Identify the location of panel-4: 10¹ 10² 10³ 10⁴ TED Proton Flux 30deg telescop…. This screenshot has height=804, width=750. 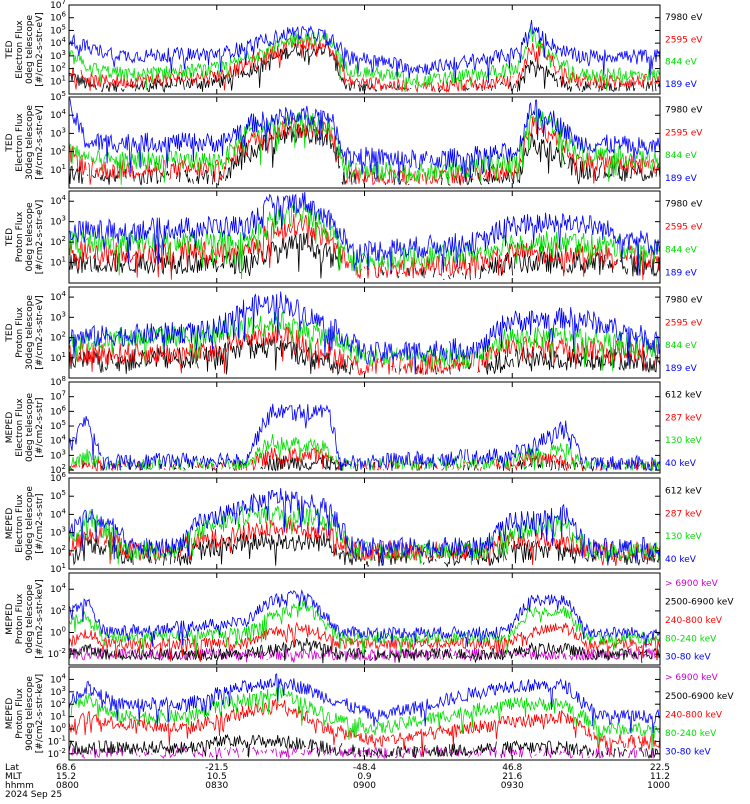
(354, 332).